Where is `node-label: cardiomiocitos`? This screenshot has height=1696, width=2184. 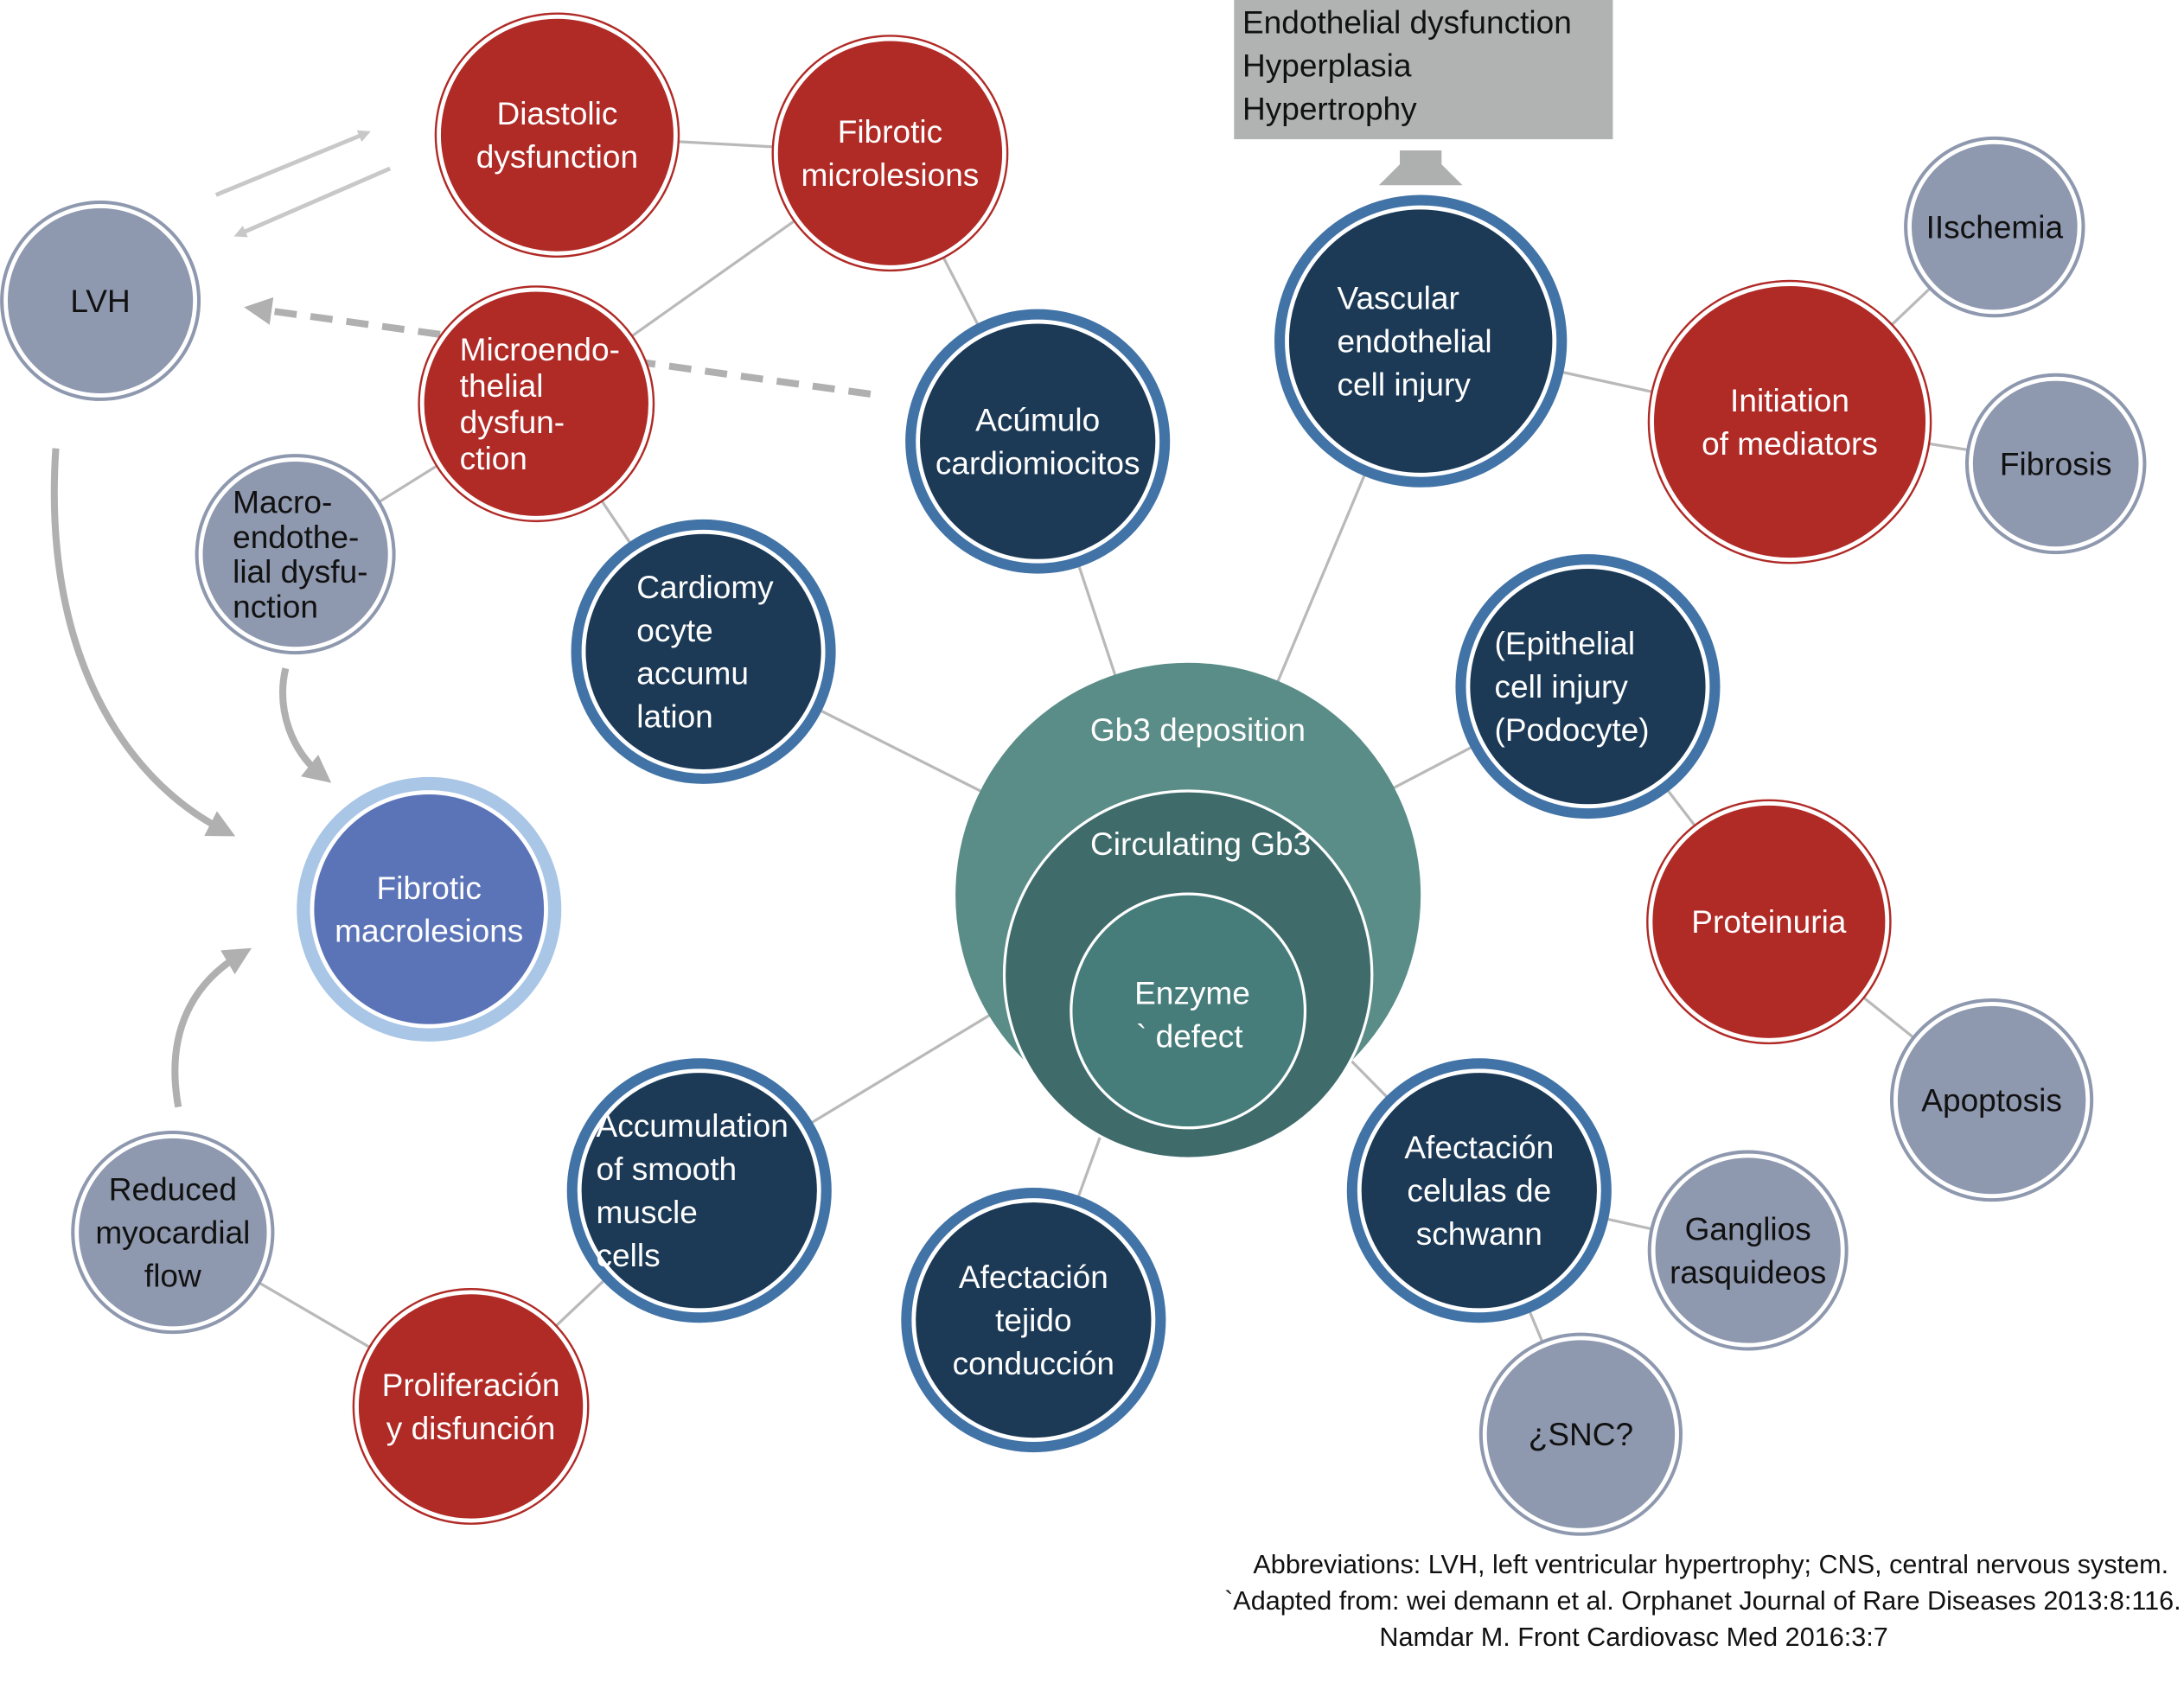 node-label: cardiomiocitos is located at coordinates (1038, 463).